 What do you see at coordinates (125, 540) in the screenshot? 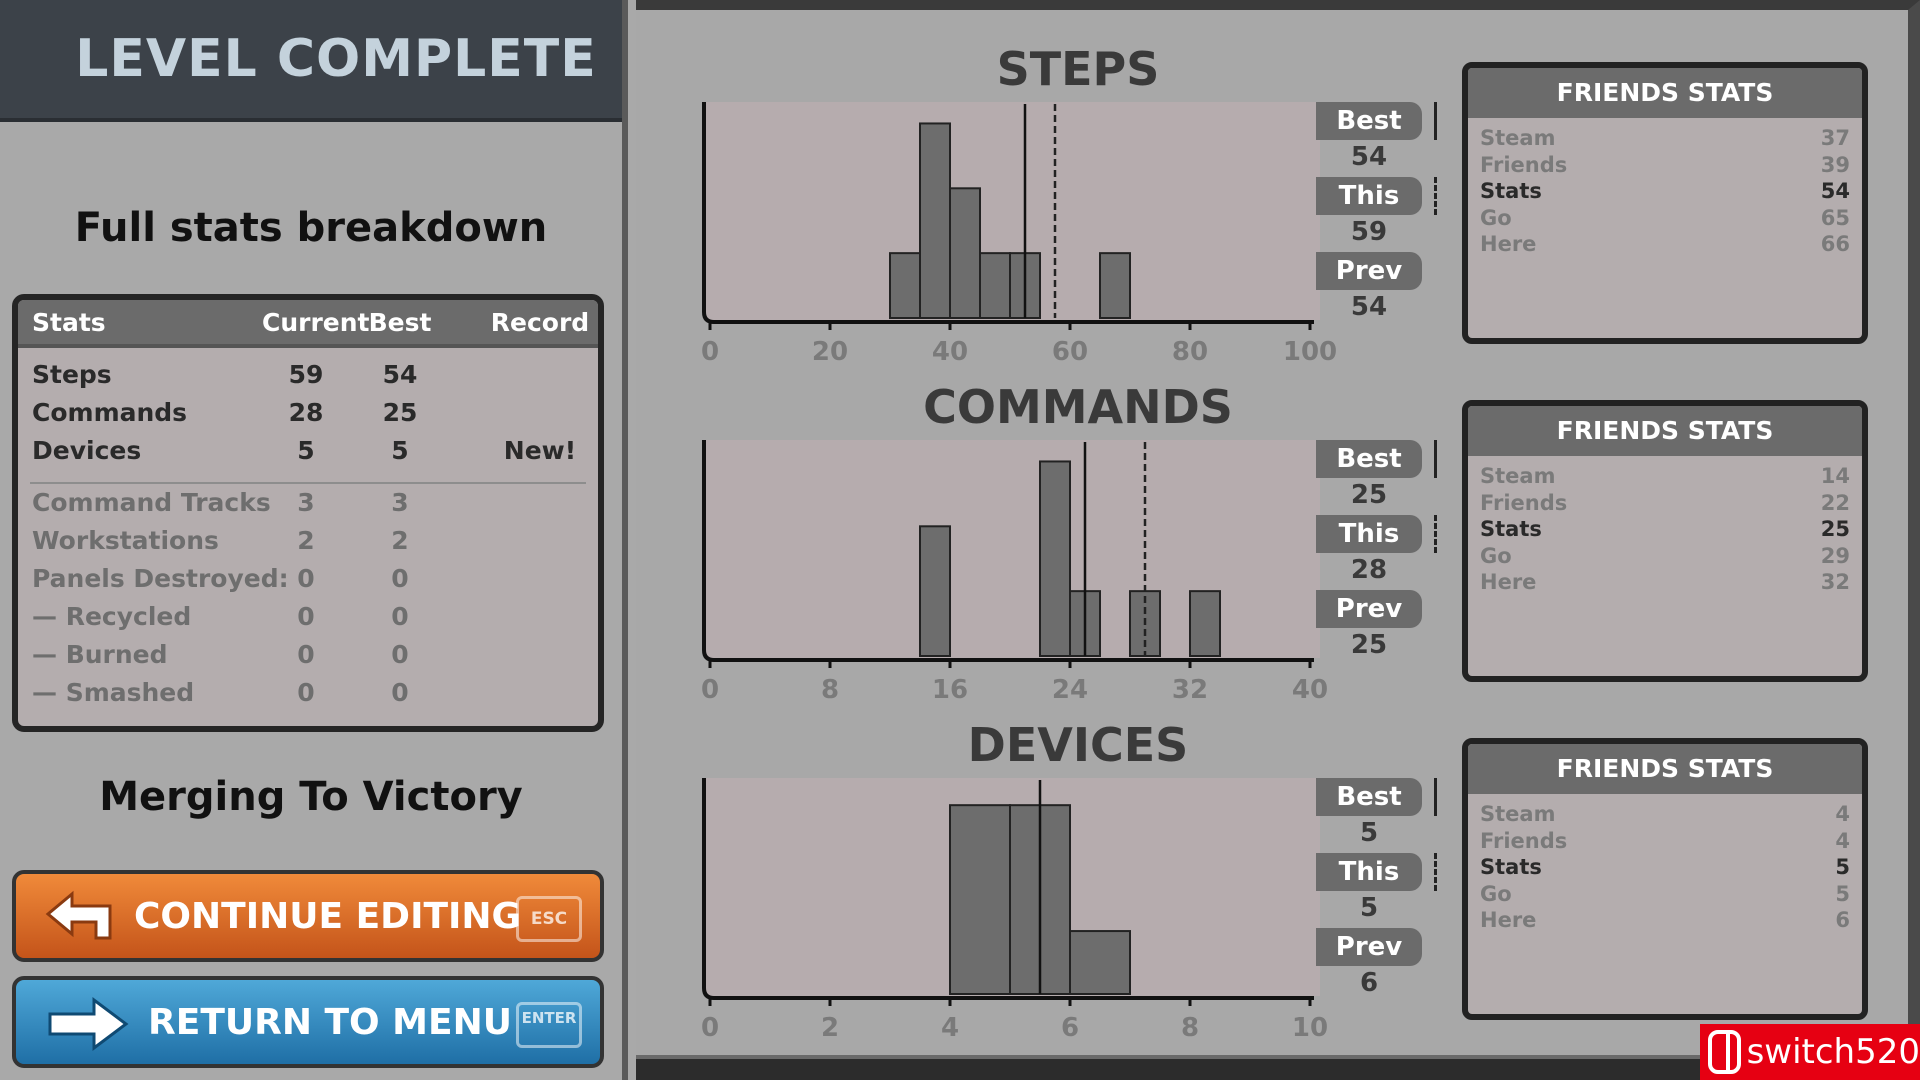
I see `row-label: Workstations` at bounding box center [125, 540].